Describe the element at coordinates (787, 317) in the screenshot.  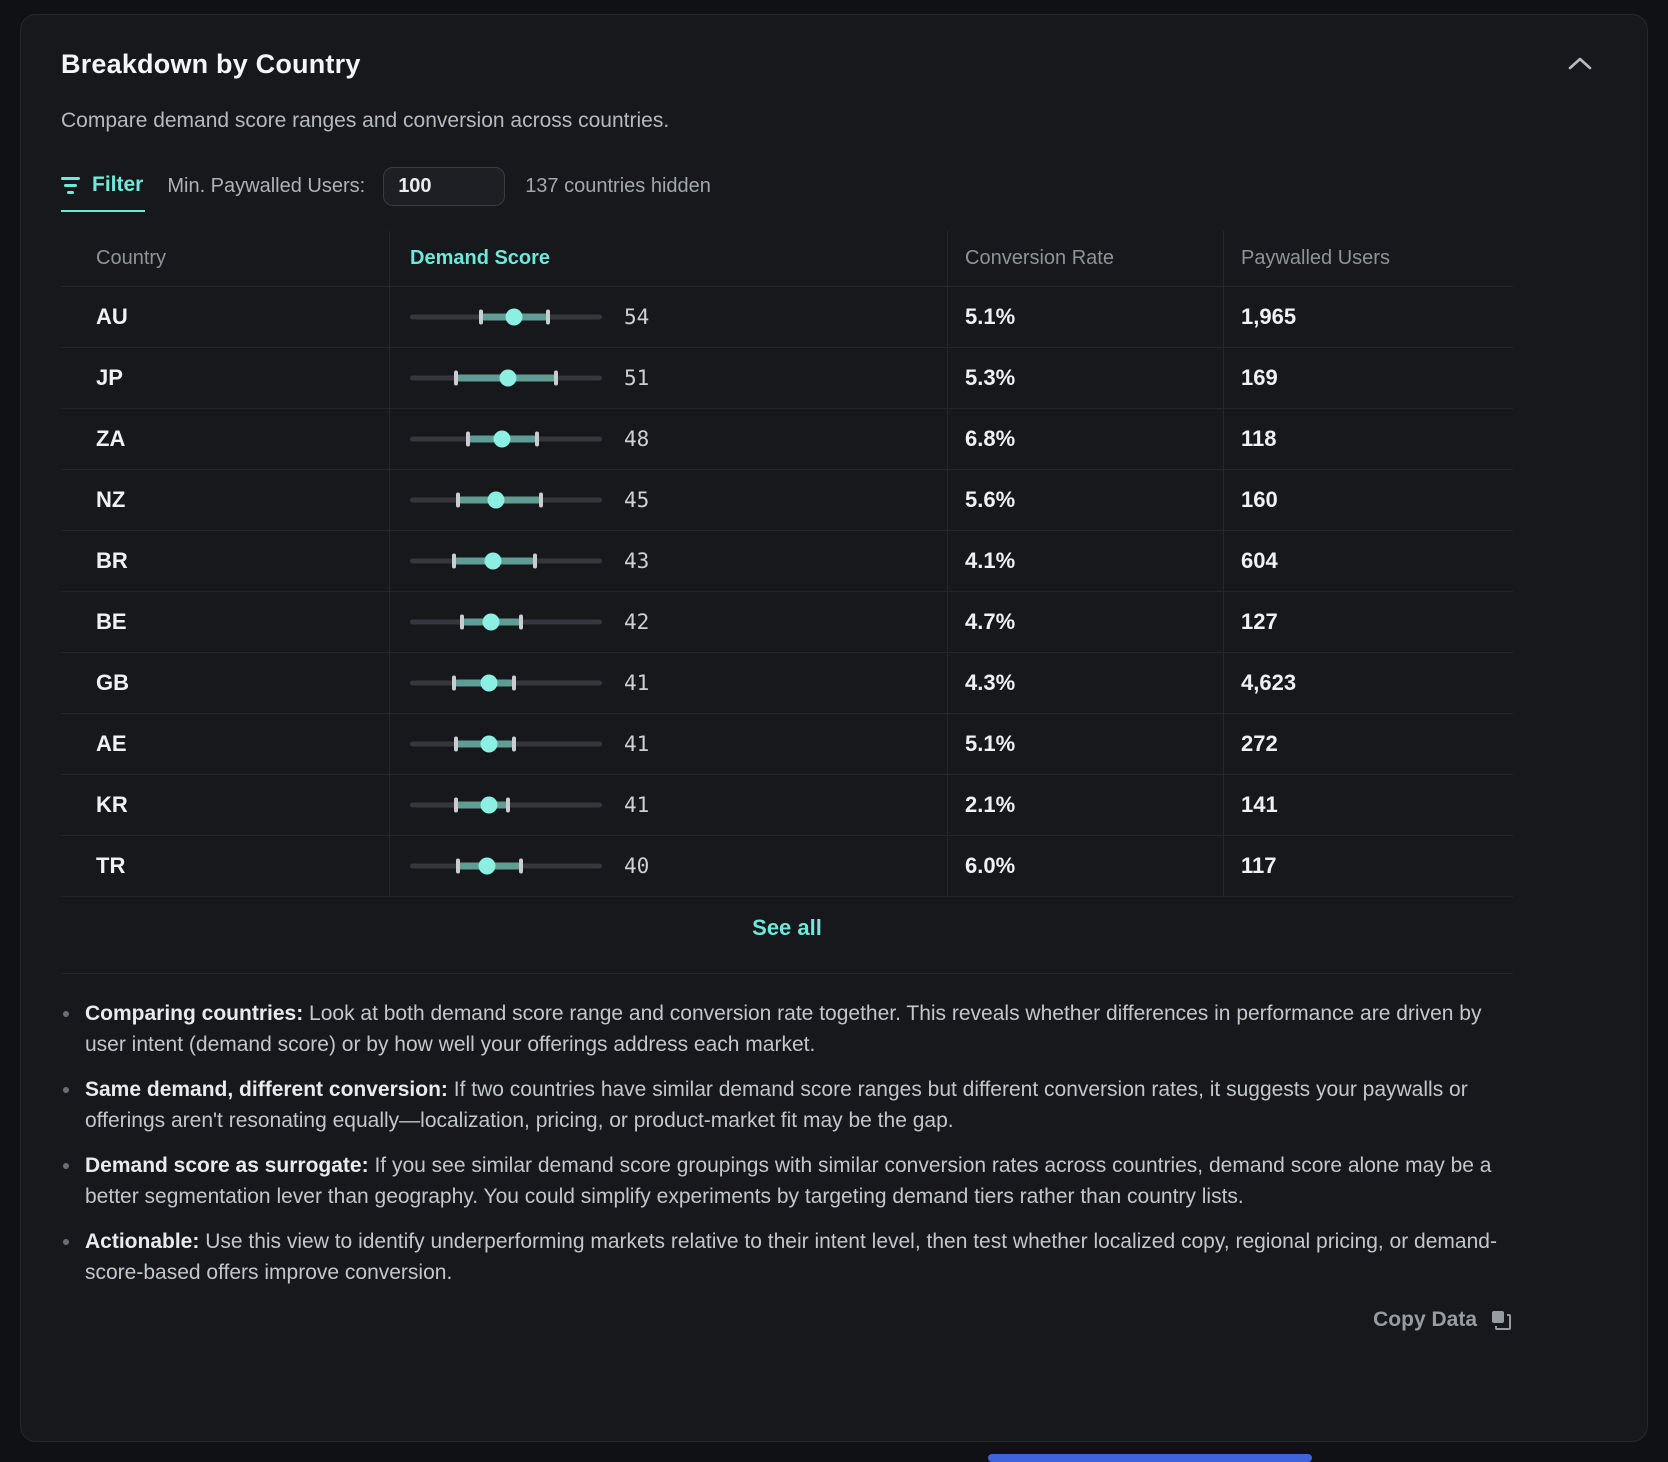
I see `table-row: AU 54 5.1% 1,965` at that location.